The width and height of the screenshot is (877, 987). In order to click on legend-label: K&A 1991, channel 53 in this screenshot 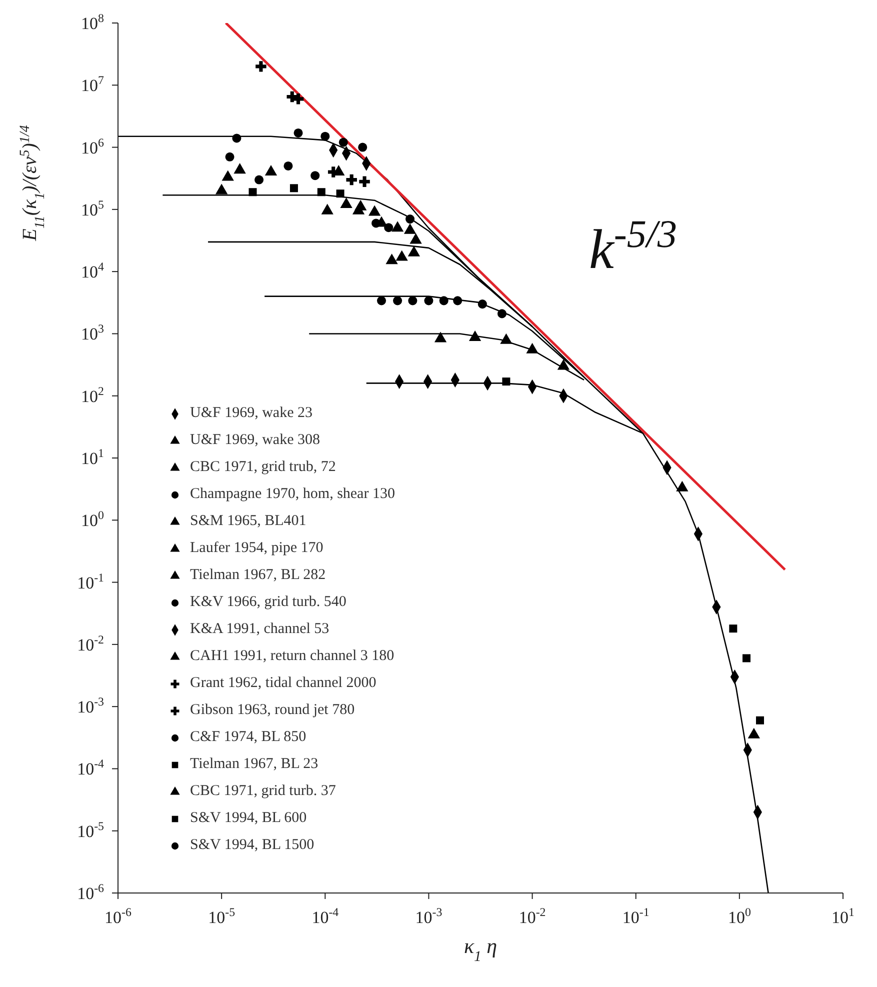, I will do `click(260, 629)`.